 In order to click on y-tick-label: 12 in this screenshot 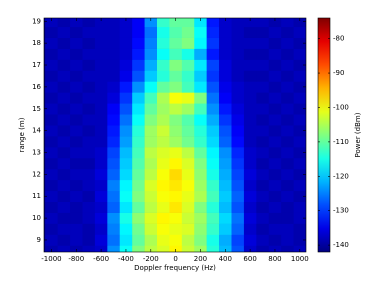, I will do `click(36, 174)`.